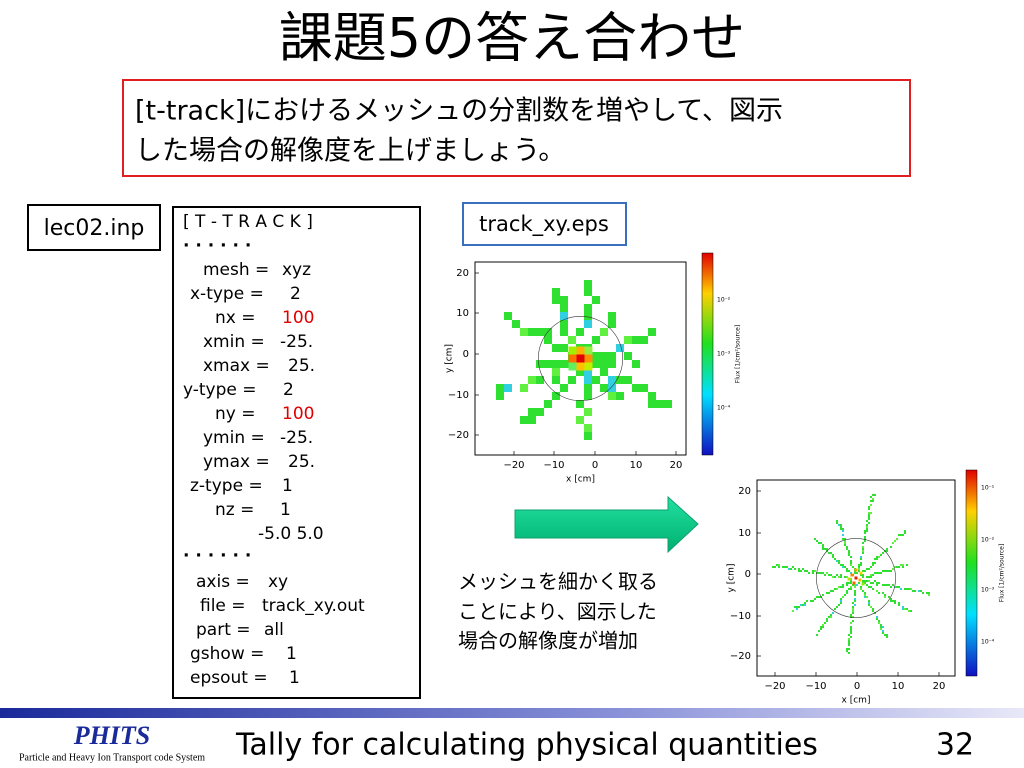 The image size is (1024, 768). Describe the element at coordinates (278, 582) in the screenshot. I see `input-value: xy` at that location.